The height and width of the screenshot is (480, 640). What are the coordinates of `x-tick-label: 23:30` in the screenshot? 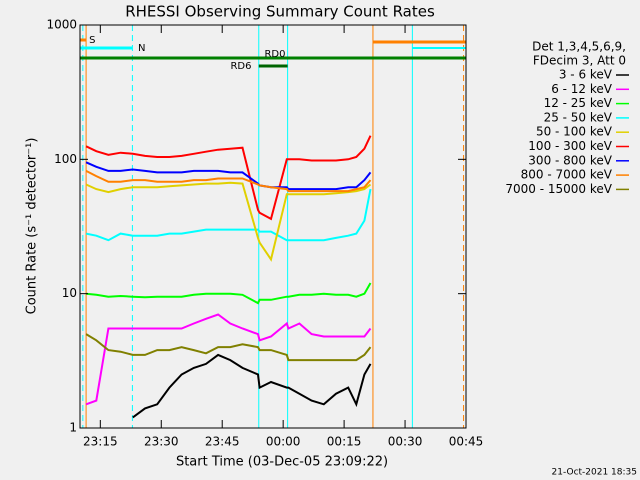 It's located at (161, 442).